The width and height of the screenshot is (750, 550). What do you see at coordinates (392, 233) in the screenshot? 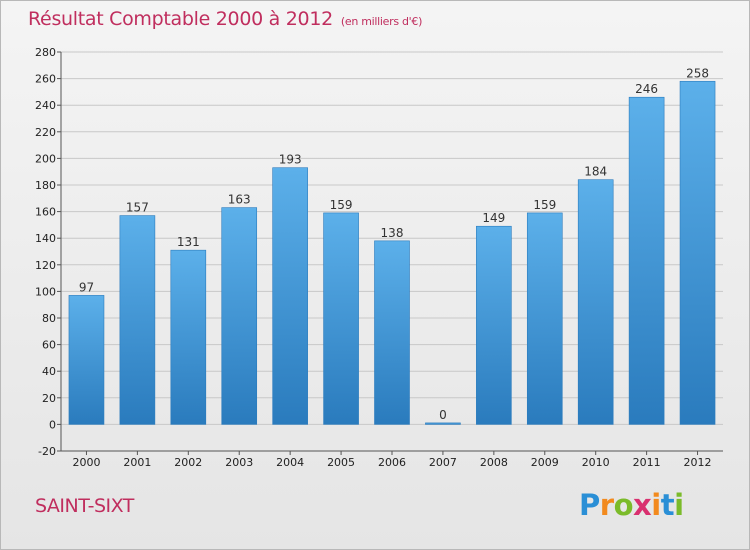
I see `value-label-2006: 138` at bounding box center [392, 233].